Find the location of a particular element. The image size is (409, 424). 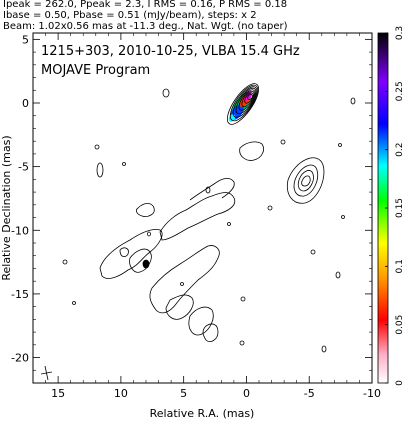

cb-tick-label-4: 0.2 is located at coordinates (400, 150).